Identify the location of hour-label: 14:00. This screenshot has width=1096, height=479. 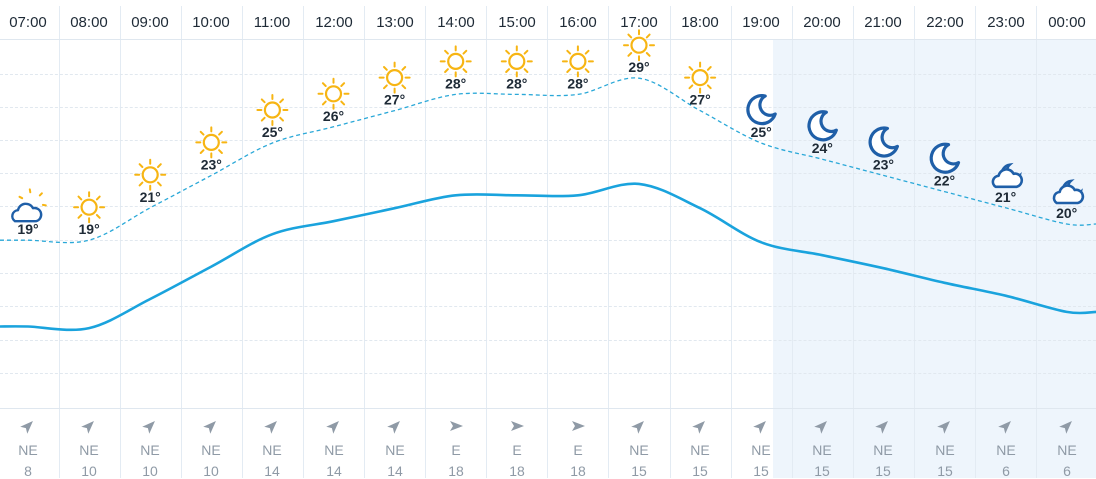
(456, 22).